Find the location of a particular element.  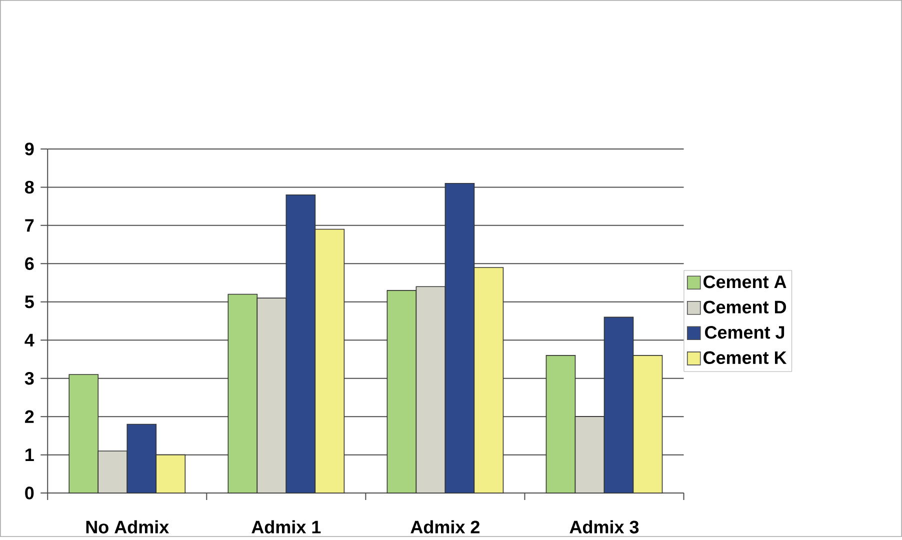

x-tick-label: No Admix is located at coordinates (127, 527).